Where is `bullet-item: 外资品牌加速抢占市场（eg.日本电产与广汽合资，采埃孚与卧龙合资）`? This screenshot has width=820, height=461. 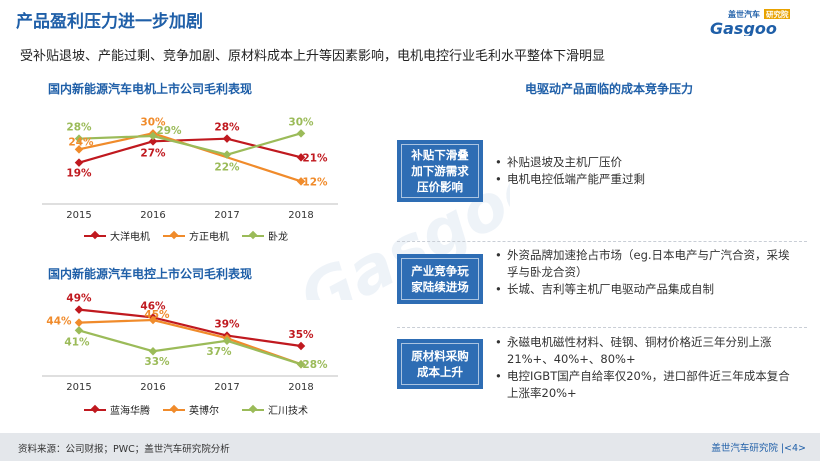
bullet-item: 外资品牌加速抢占市场（eg.日本电产与广汽合资，采埃孚与卧龙合资） is located at coordinates (643, 264).